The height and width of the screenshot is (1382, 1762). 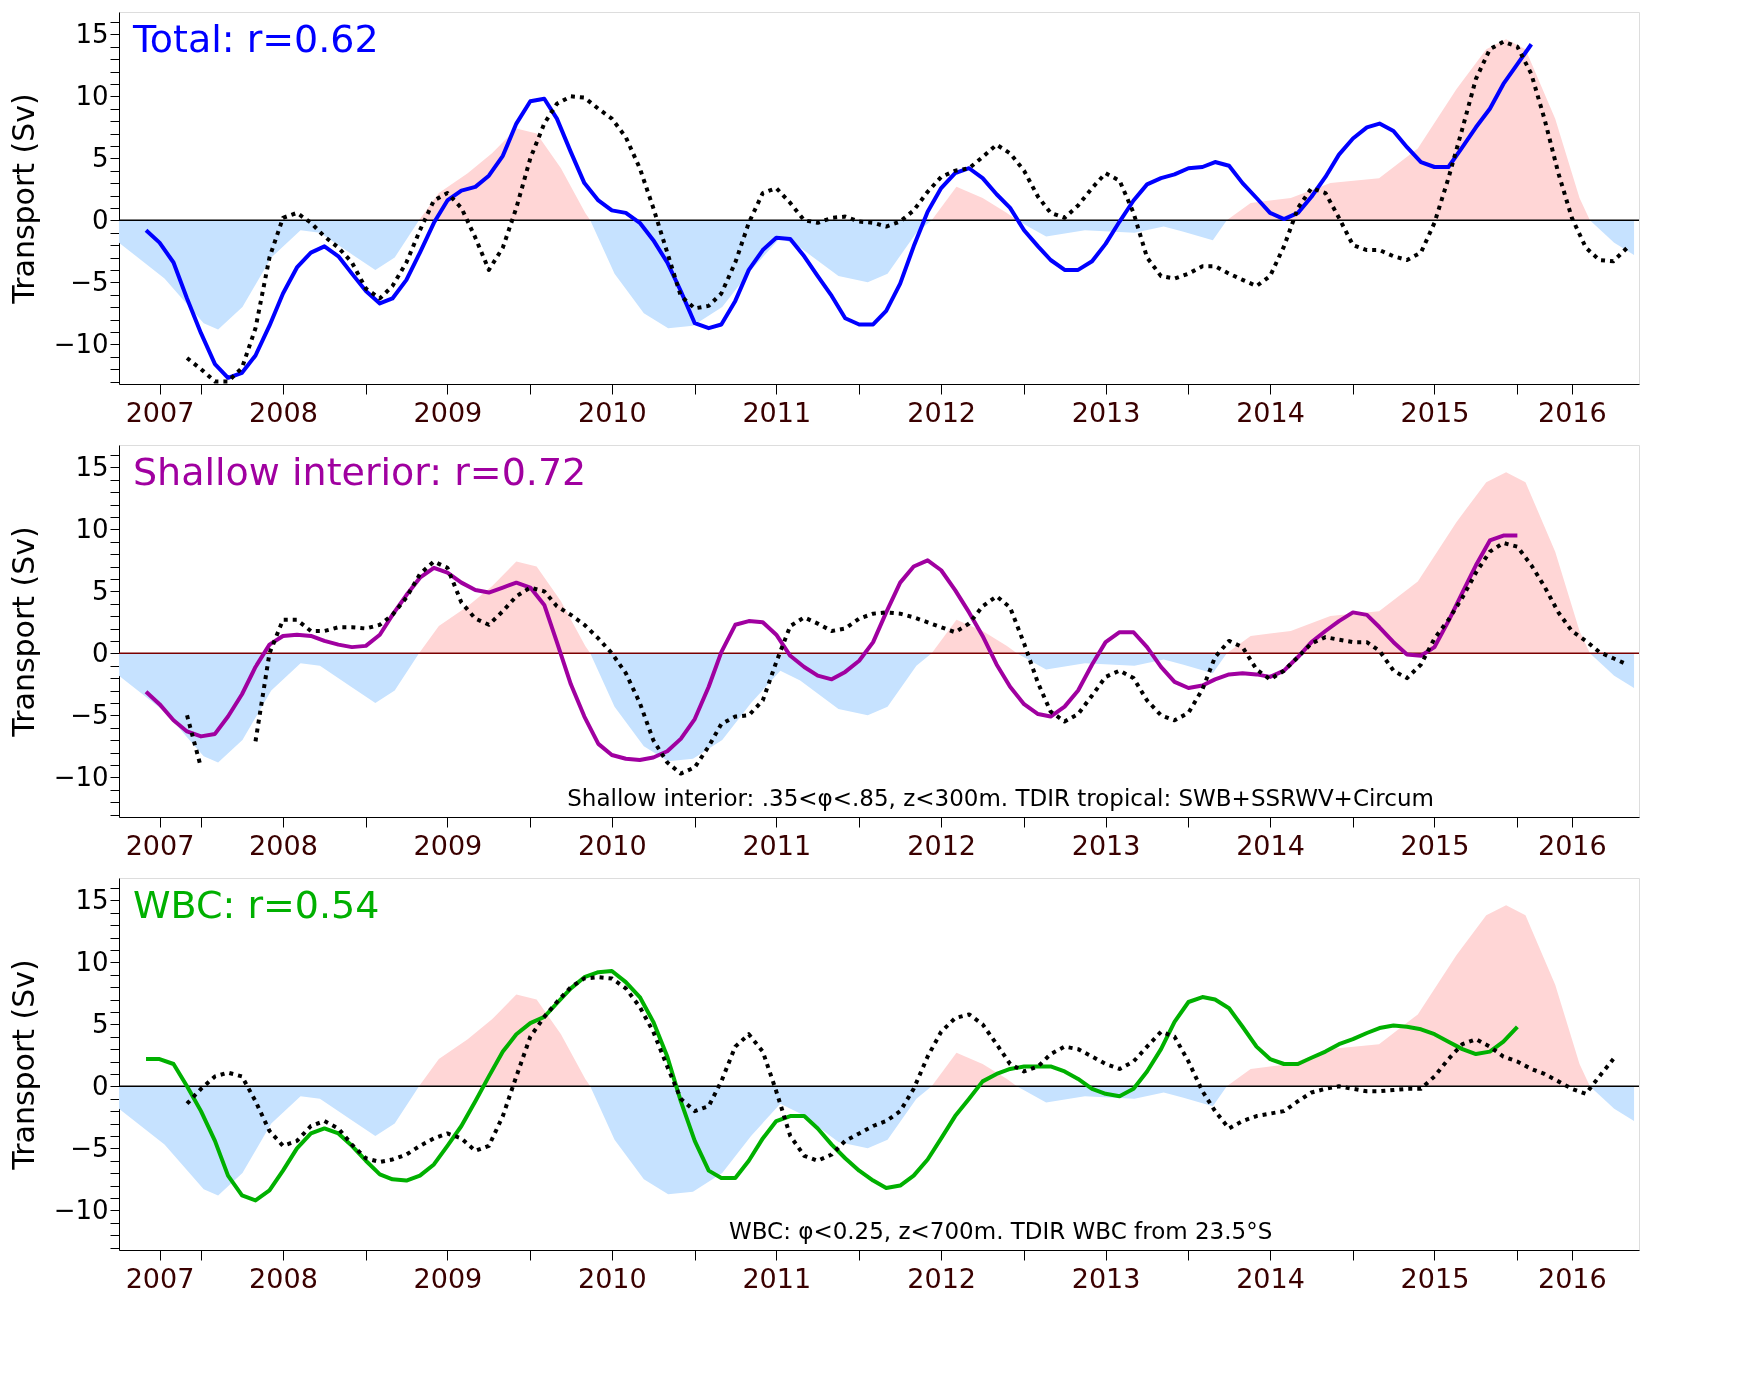 I want to click on annotation: Shallow interior: .35<φ<.85, z<300m. TDIR tropical: SWB+SSRWV+Circum, so click(x=1000, y=798).